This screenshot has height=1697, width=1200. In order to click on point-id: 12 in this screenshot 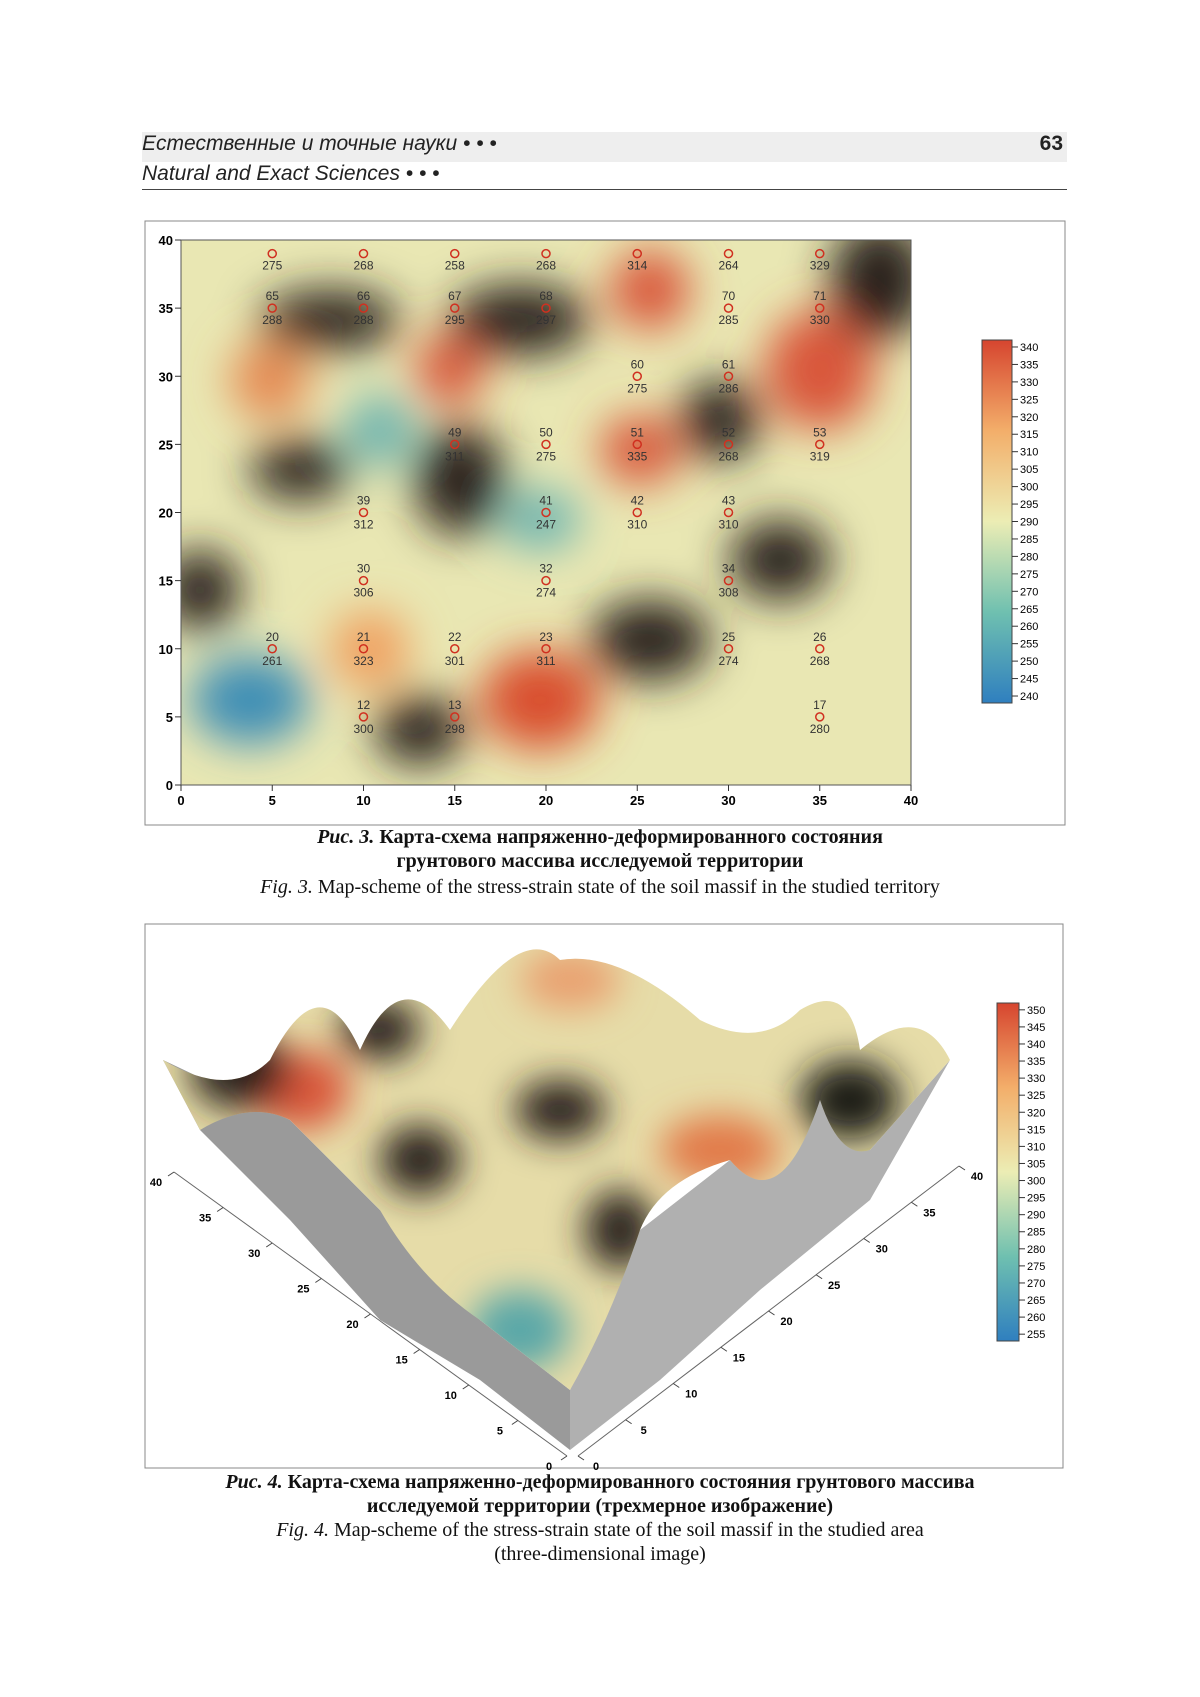, I will do `click(364, 705)`.